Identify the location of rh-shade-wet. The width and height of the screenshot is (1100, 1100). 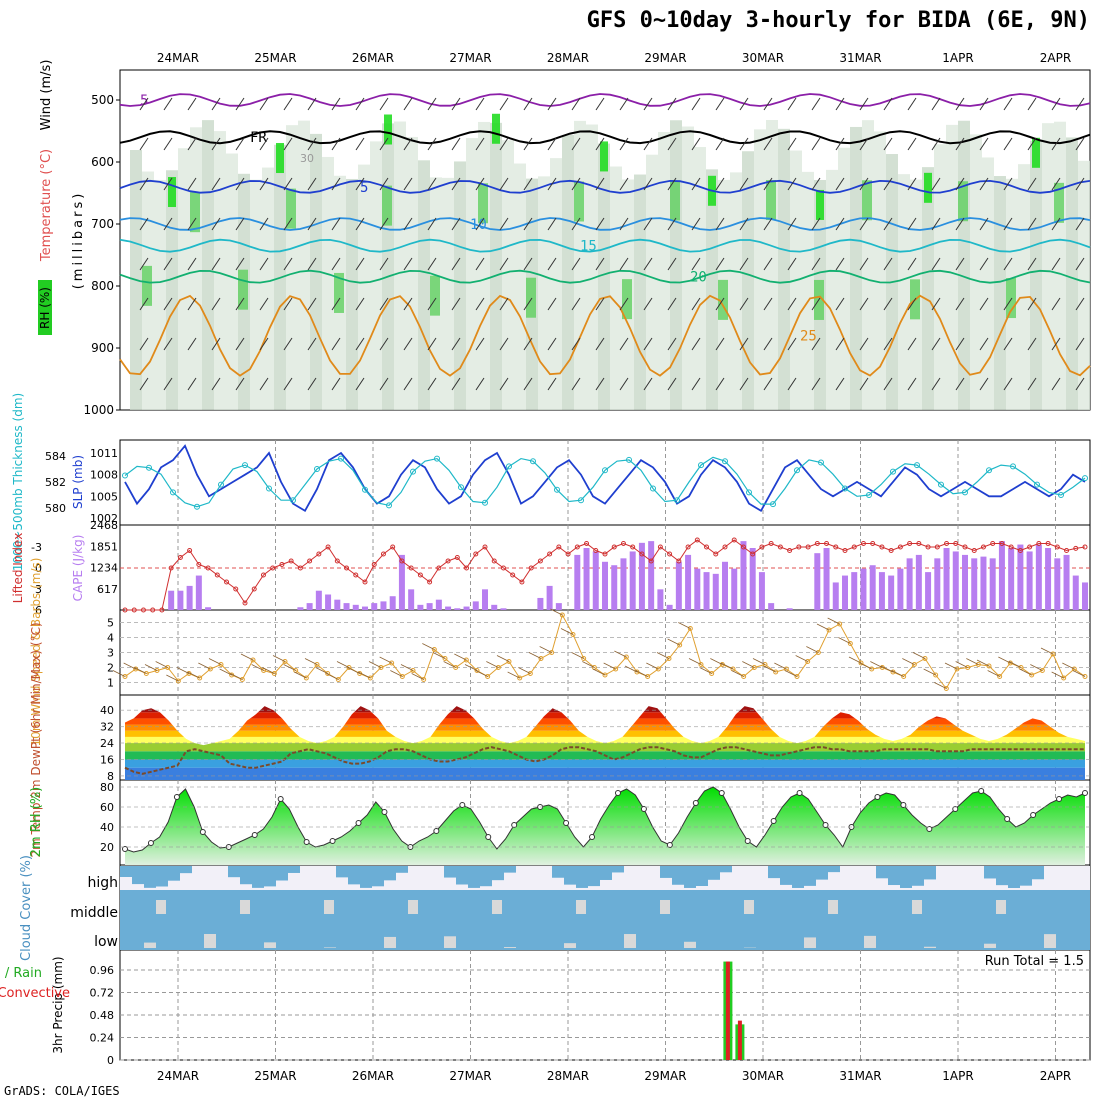
(604, 156).